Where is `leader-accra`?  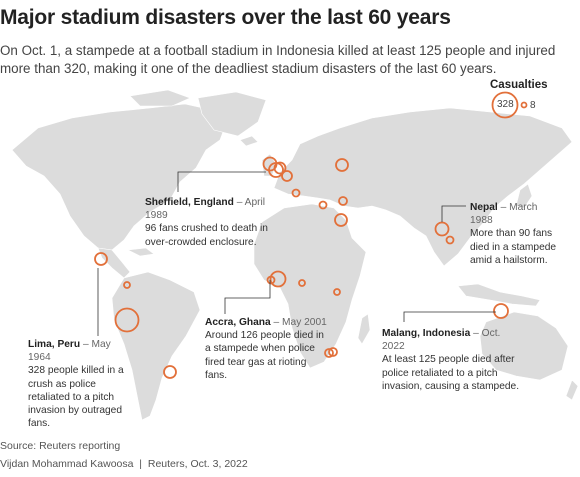 leader-accra is located at coordinates (247, 297).